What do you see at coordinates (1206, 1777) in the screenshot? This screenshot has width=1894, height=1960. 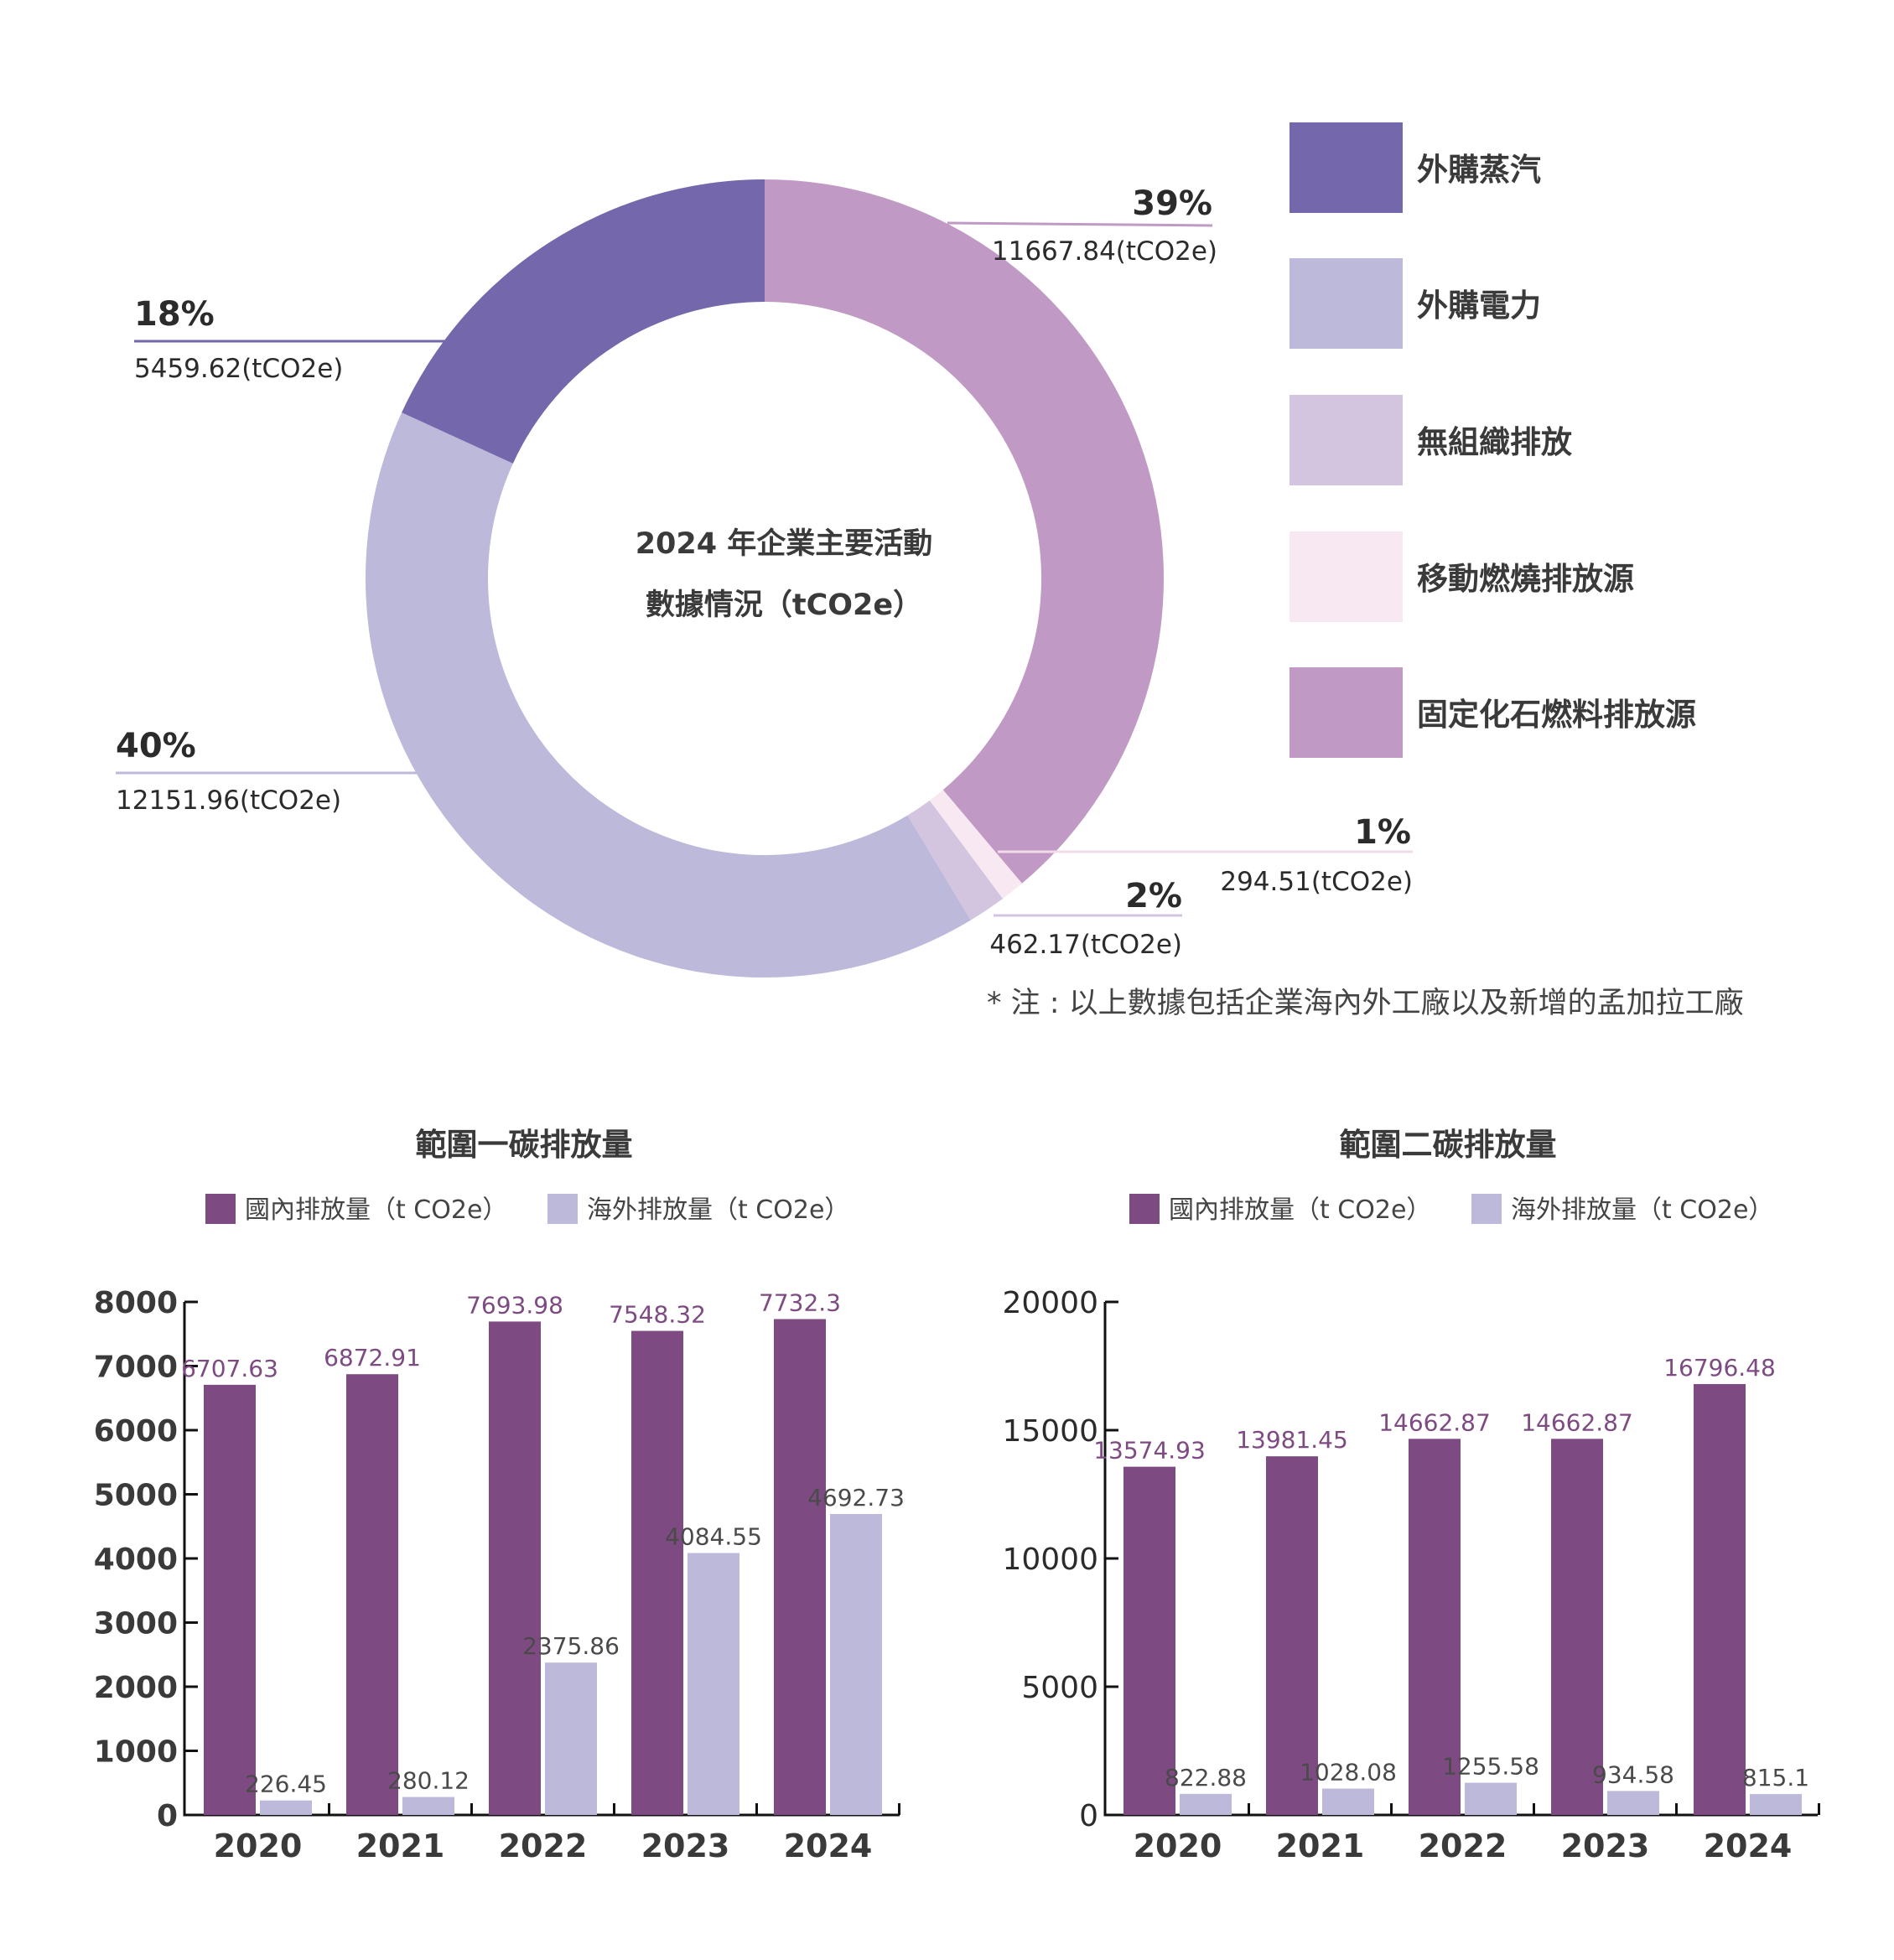 I see `scope2-data-label-overseas: 822.88` at bounding box center [1206, 1777].